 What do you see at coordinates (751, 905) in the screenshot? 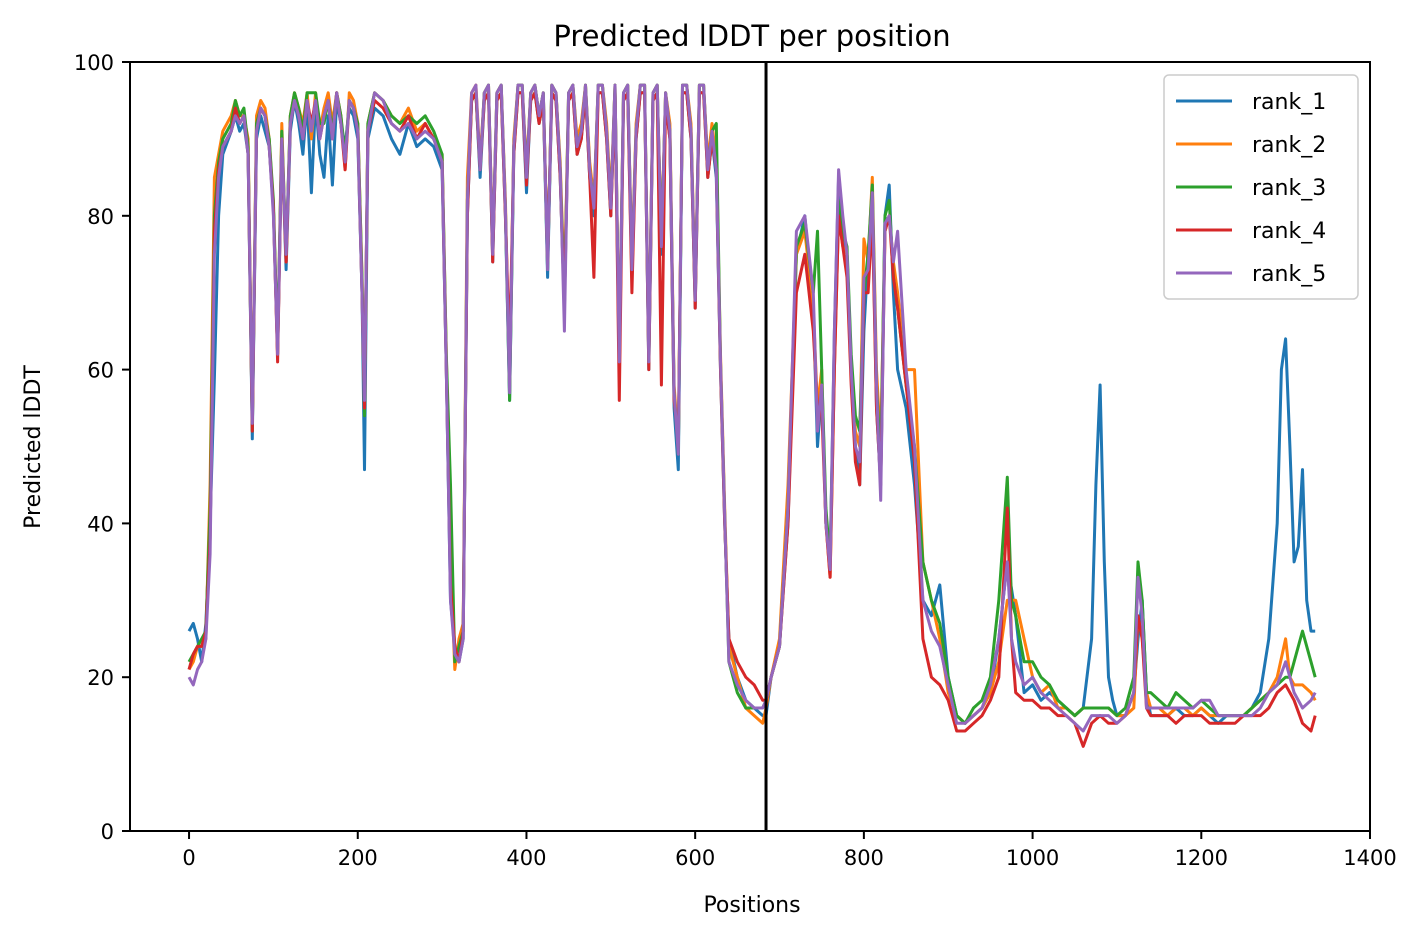
I see `x-axis-label: Positions` at bounding box center [751, 905].